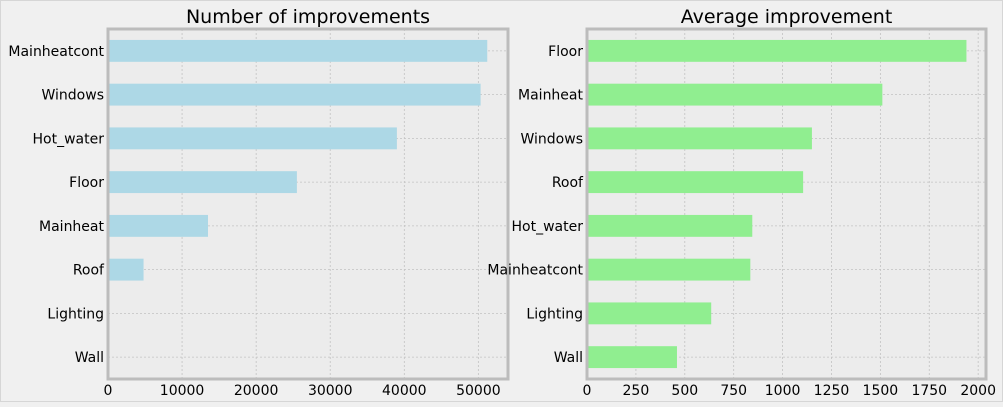 The image size is (1003, 407). I want to click on x-tick-label: 1500, so click(881, 391).